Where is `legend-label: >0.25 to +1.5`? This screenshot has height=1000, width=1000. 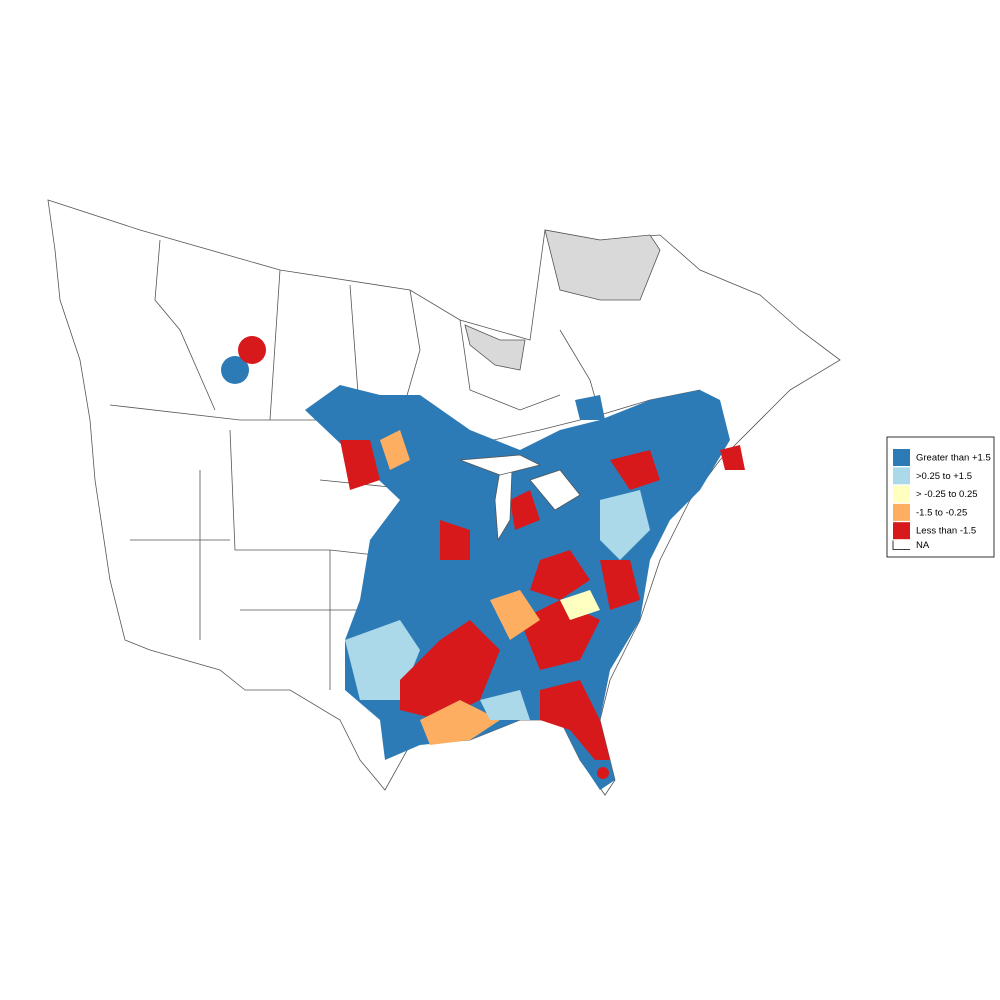 legend-label: >0.25 to +1.5 is located at coordinates (944, 476).